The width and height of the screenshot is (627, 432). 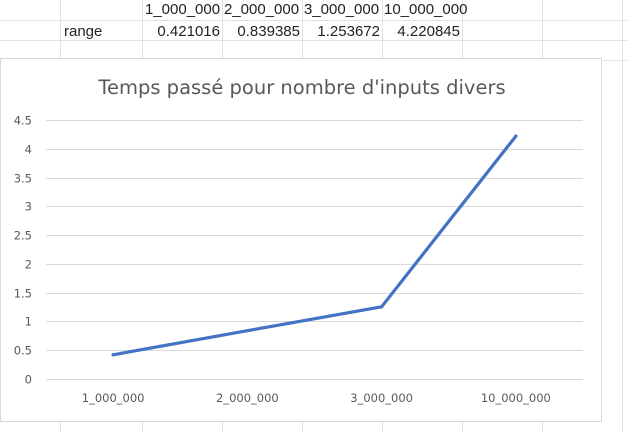 What do you see at coordinates (23, 179) in the screenshot?
I see `y-tick-label-7: 3.5` at bounding box center [23, 179].